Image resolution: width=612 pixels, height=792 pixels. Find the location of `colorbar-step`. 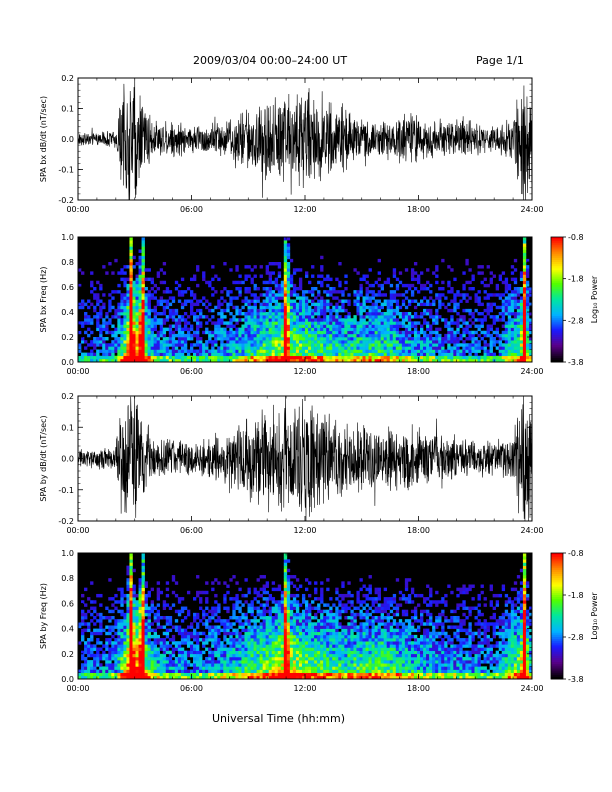

colorbar-step is located at coordinates (557, 330).